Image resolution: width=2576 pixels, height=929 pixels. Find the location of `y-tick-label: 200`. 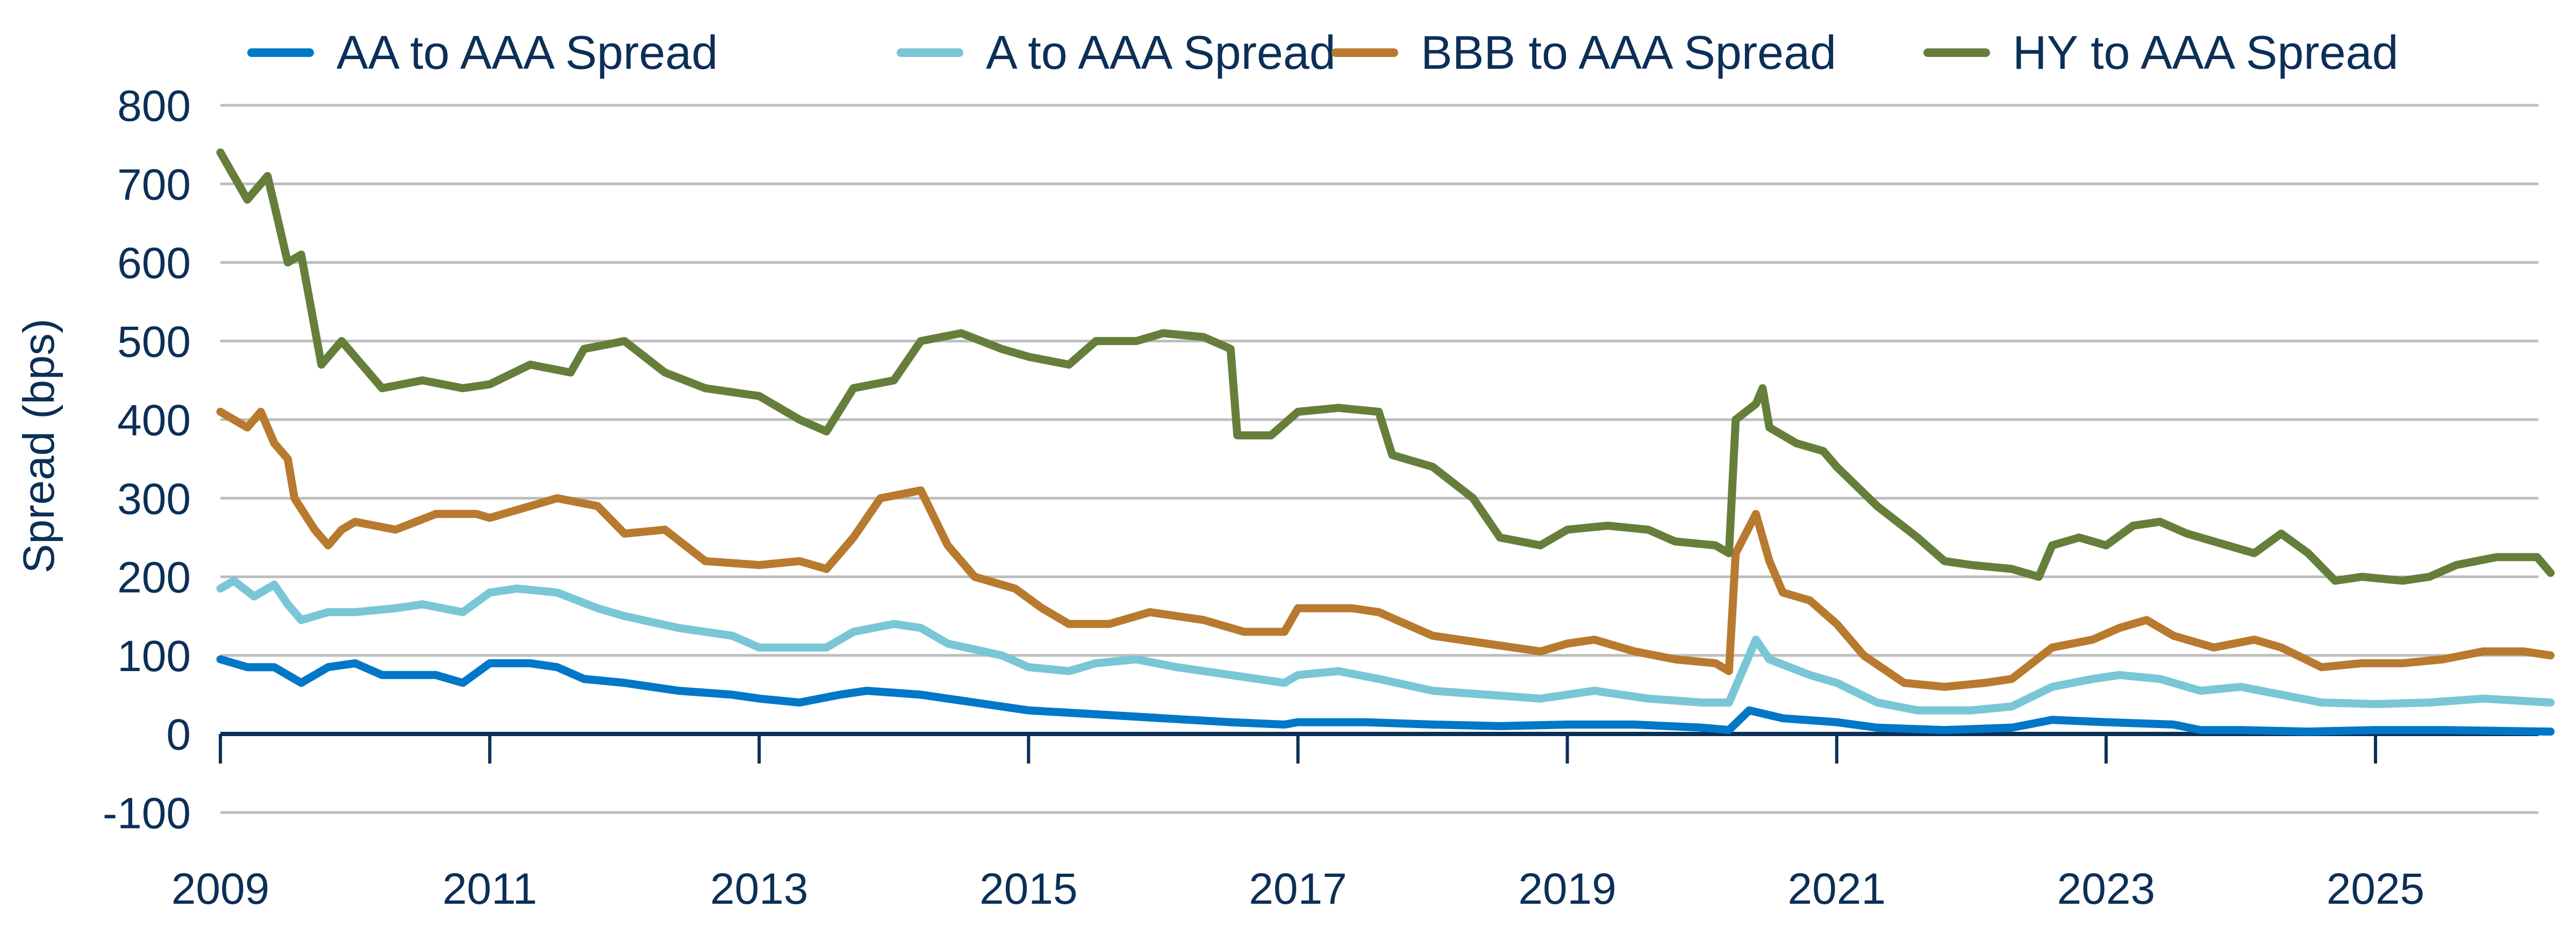

y-tick-label: 200 is located at coordinates (154, 577).